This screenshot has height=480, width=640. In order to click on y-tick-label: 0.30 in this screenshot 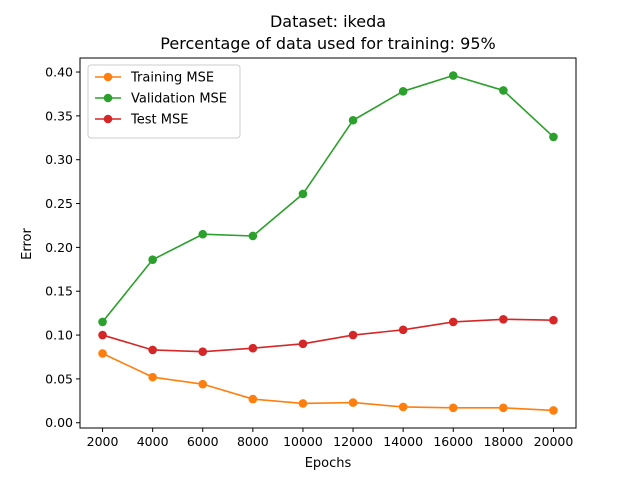, I will do `click(59, 159)`.